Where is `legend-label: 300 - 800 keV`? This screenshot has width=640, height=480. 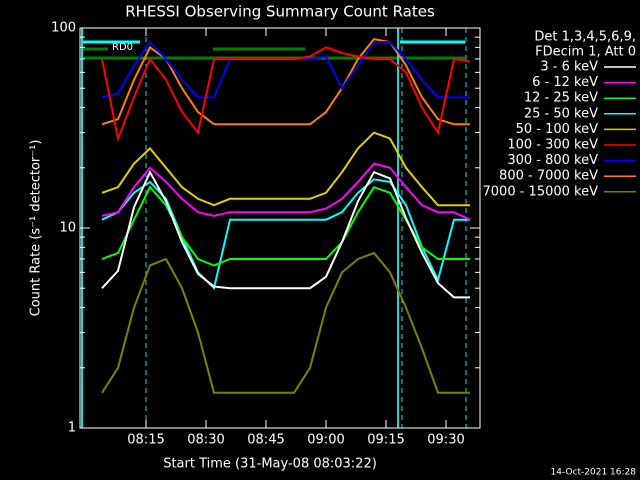 legend-label: 300 - 800 keV is located at coordinates (552, 160).